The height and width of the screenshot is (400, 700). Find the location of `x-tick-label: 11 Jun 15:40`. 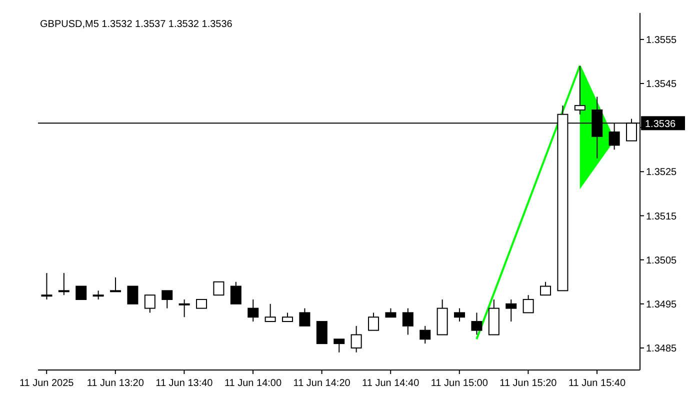

x-tick-label: 11 Jun 15:40 is located at coordinates (597, 383).